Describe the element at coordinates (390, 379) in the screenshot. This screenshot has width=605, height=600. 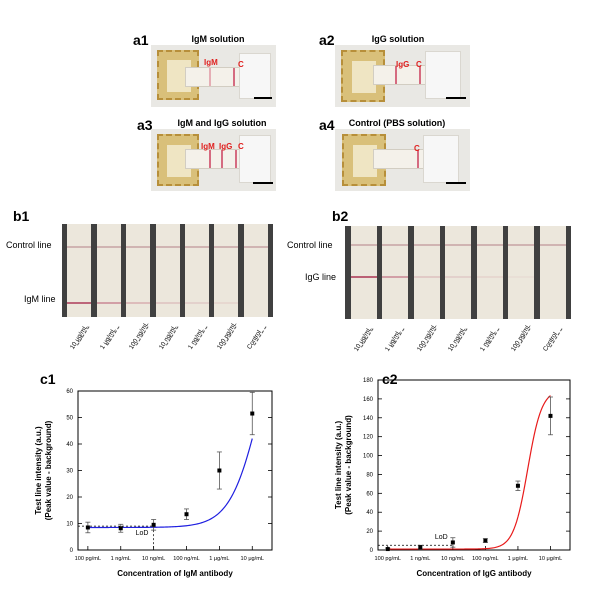
I see `panel-label: c2` at that location.